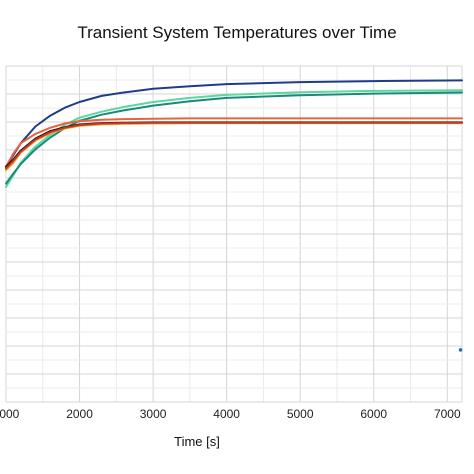 This screenshot has width=474, height=474. I want to click on x-tick-label: 1000, so click(10, 414).